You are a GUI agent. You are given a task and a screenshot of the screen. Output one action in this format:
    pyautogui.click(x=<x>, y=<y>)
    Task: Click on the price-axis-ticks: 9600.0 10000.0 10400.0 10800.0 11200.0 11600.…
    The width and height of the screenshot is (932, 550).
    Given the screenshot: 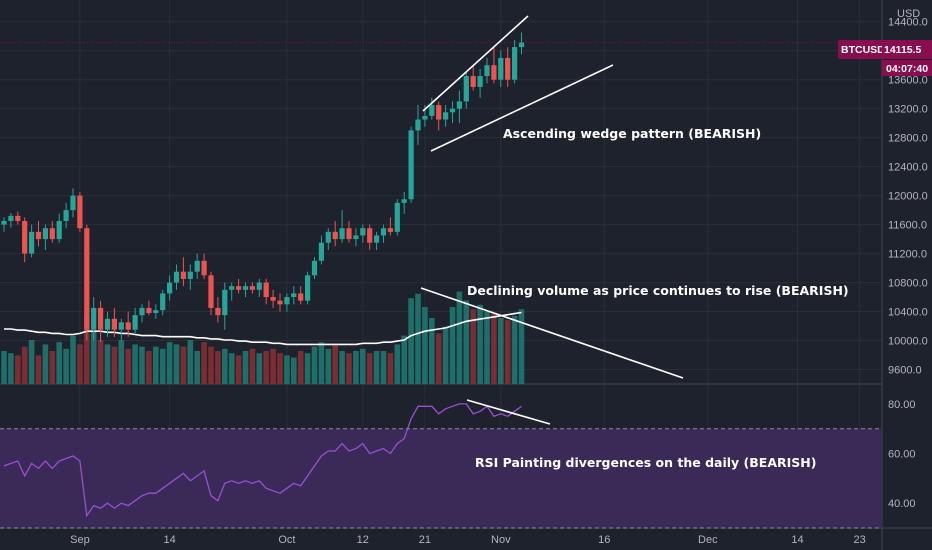 What is the action you would take?
    pyautogui.click(x=908, y=197)
    